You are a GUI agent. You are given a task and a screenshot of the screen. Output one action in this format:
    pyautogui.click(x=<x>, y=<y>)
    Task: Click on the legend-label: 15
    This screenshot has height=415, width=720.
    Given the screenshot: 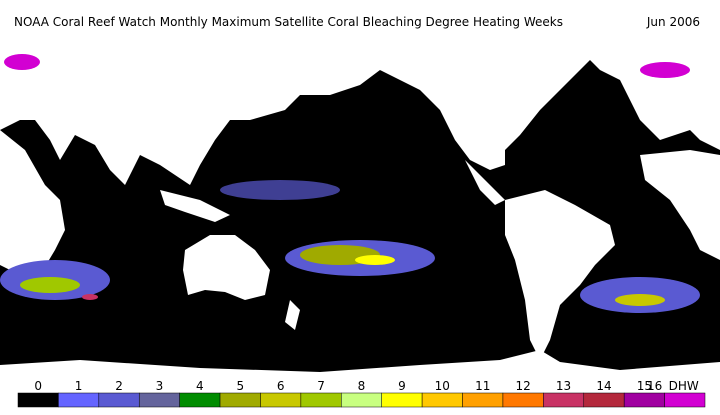 What is the action you would take?
    pyautogui.click(x=644, y=386)
    